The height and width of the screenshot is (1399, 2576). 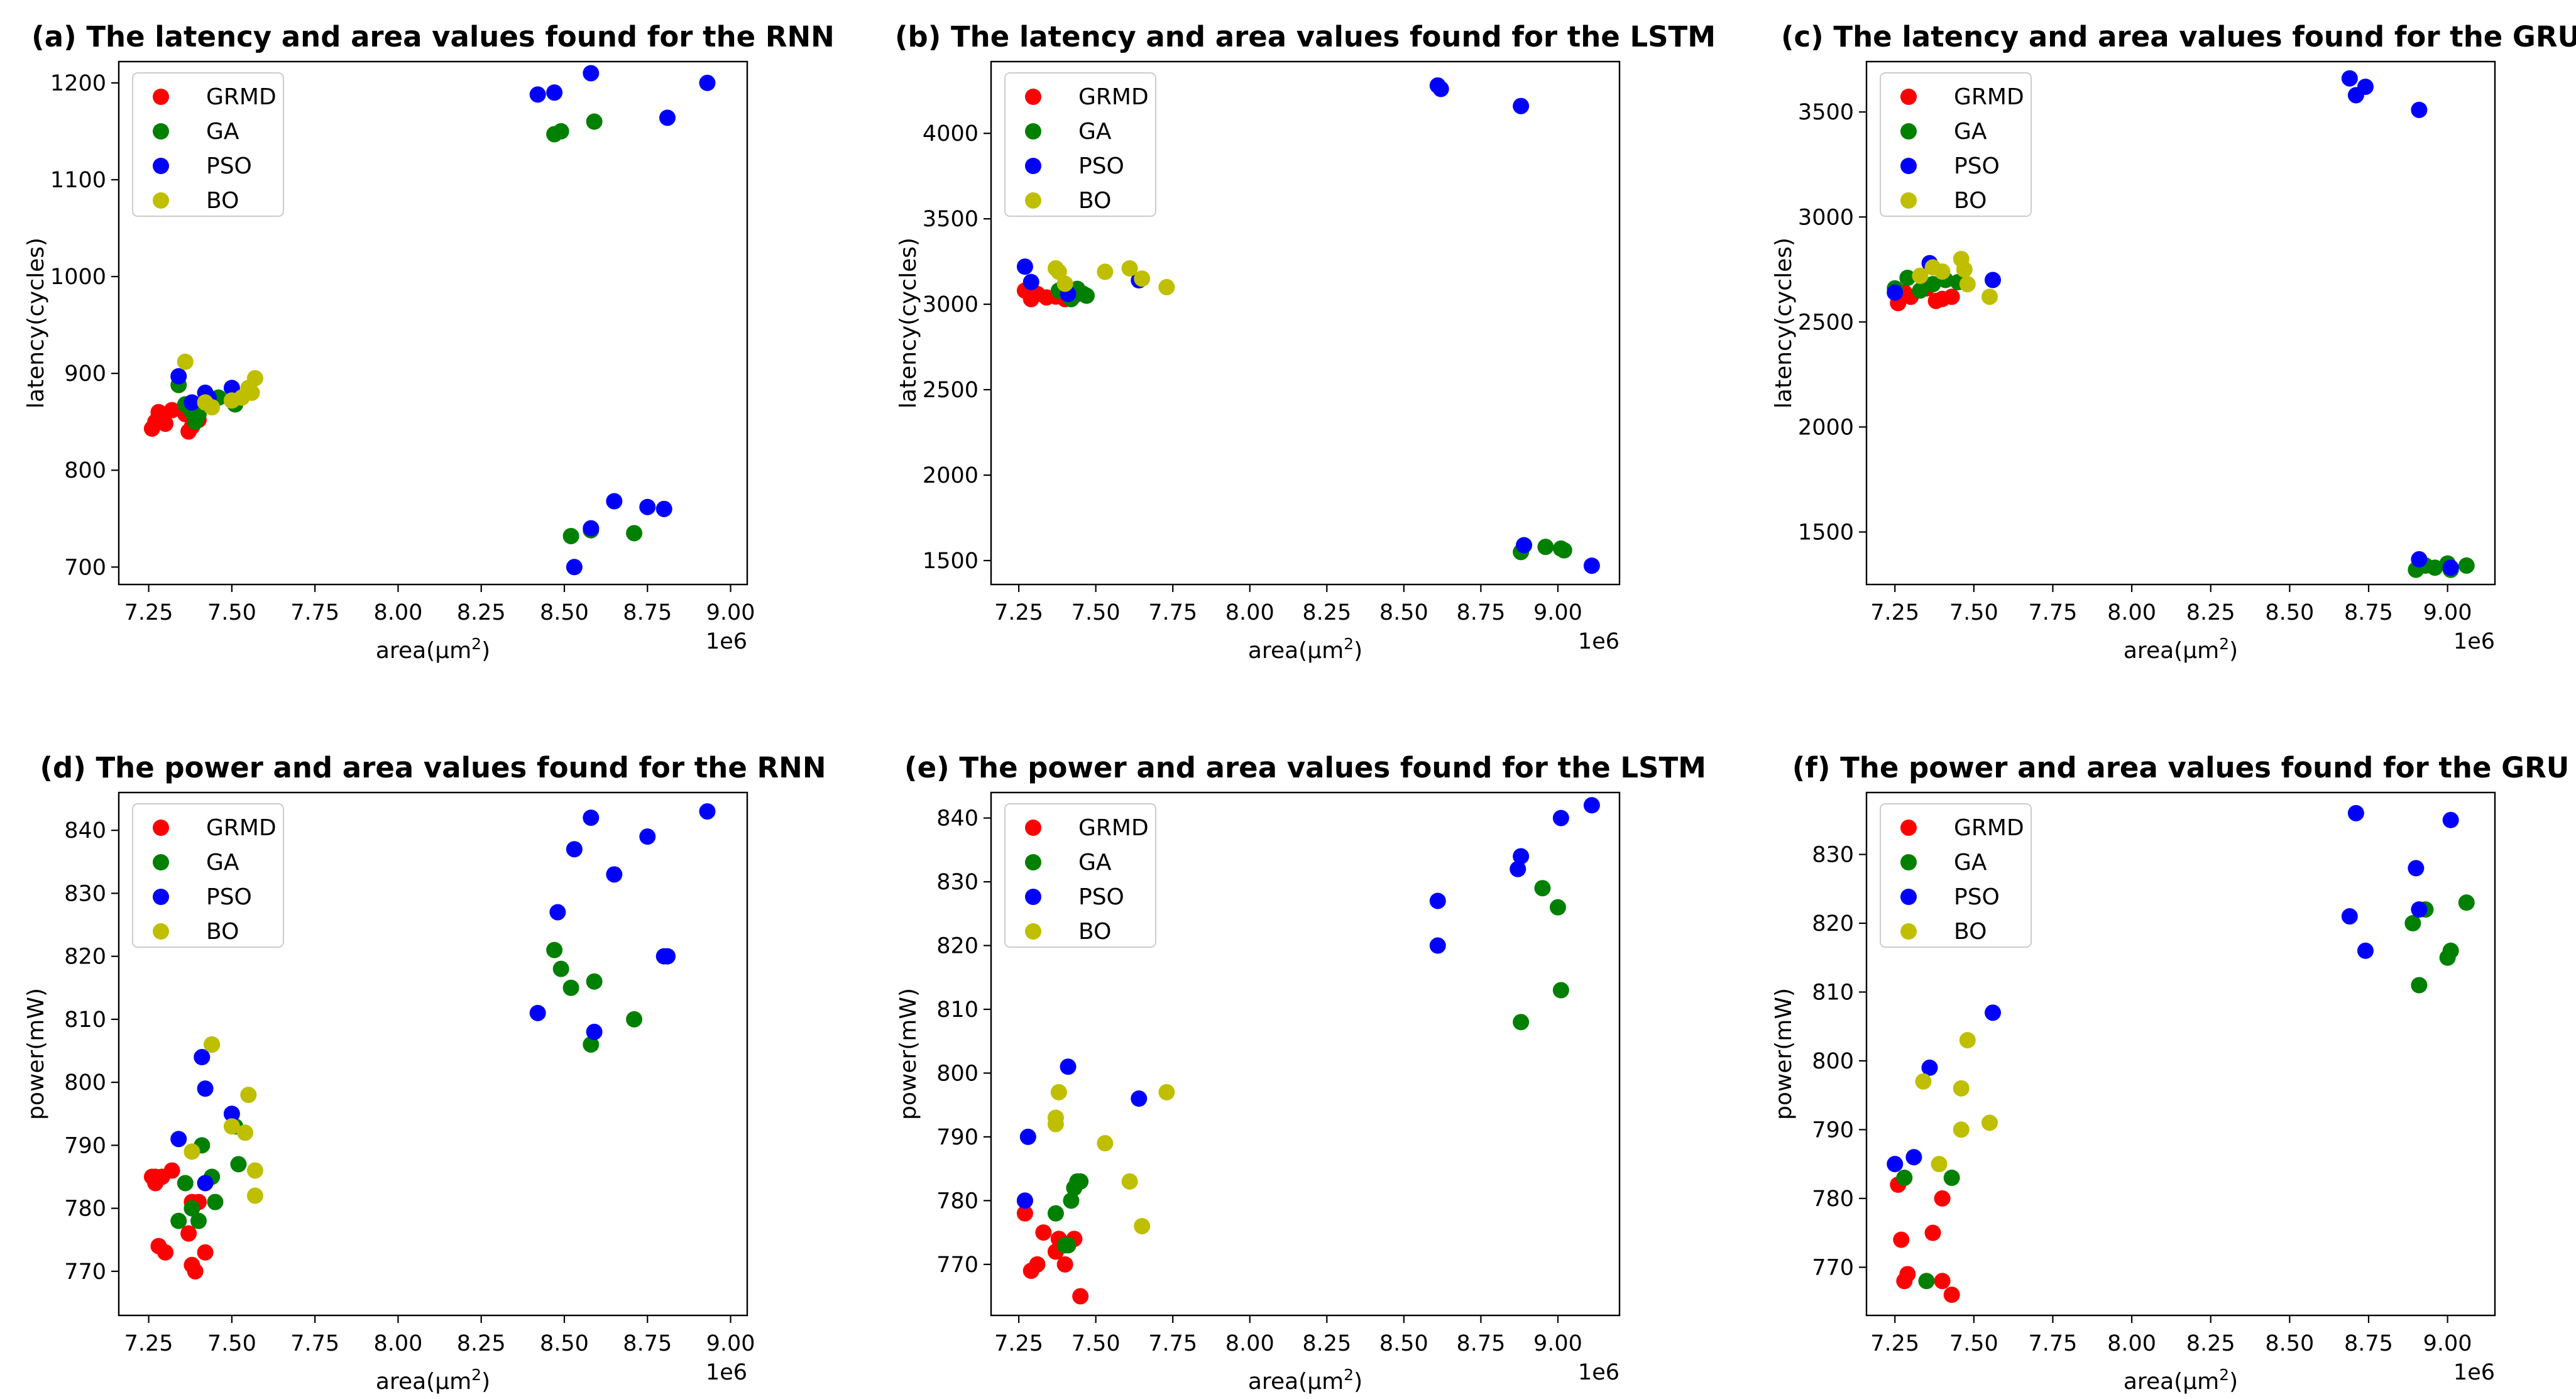 What do you see at coordinates (1826, 112) in the screenshot?
I see `y-tick-label: 3500` at bounding box center [1826, 112].